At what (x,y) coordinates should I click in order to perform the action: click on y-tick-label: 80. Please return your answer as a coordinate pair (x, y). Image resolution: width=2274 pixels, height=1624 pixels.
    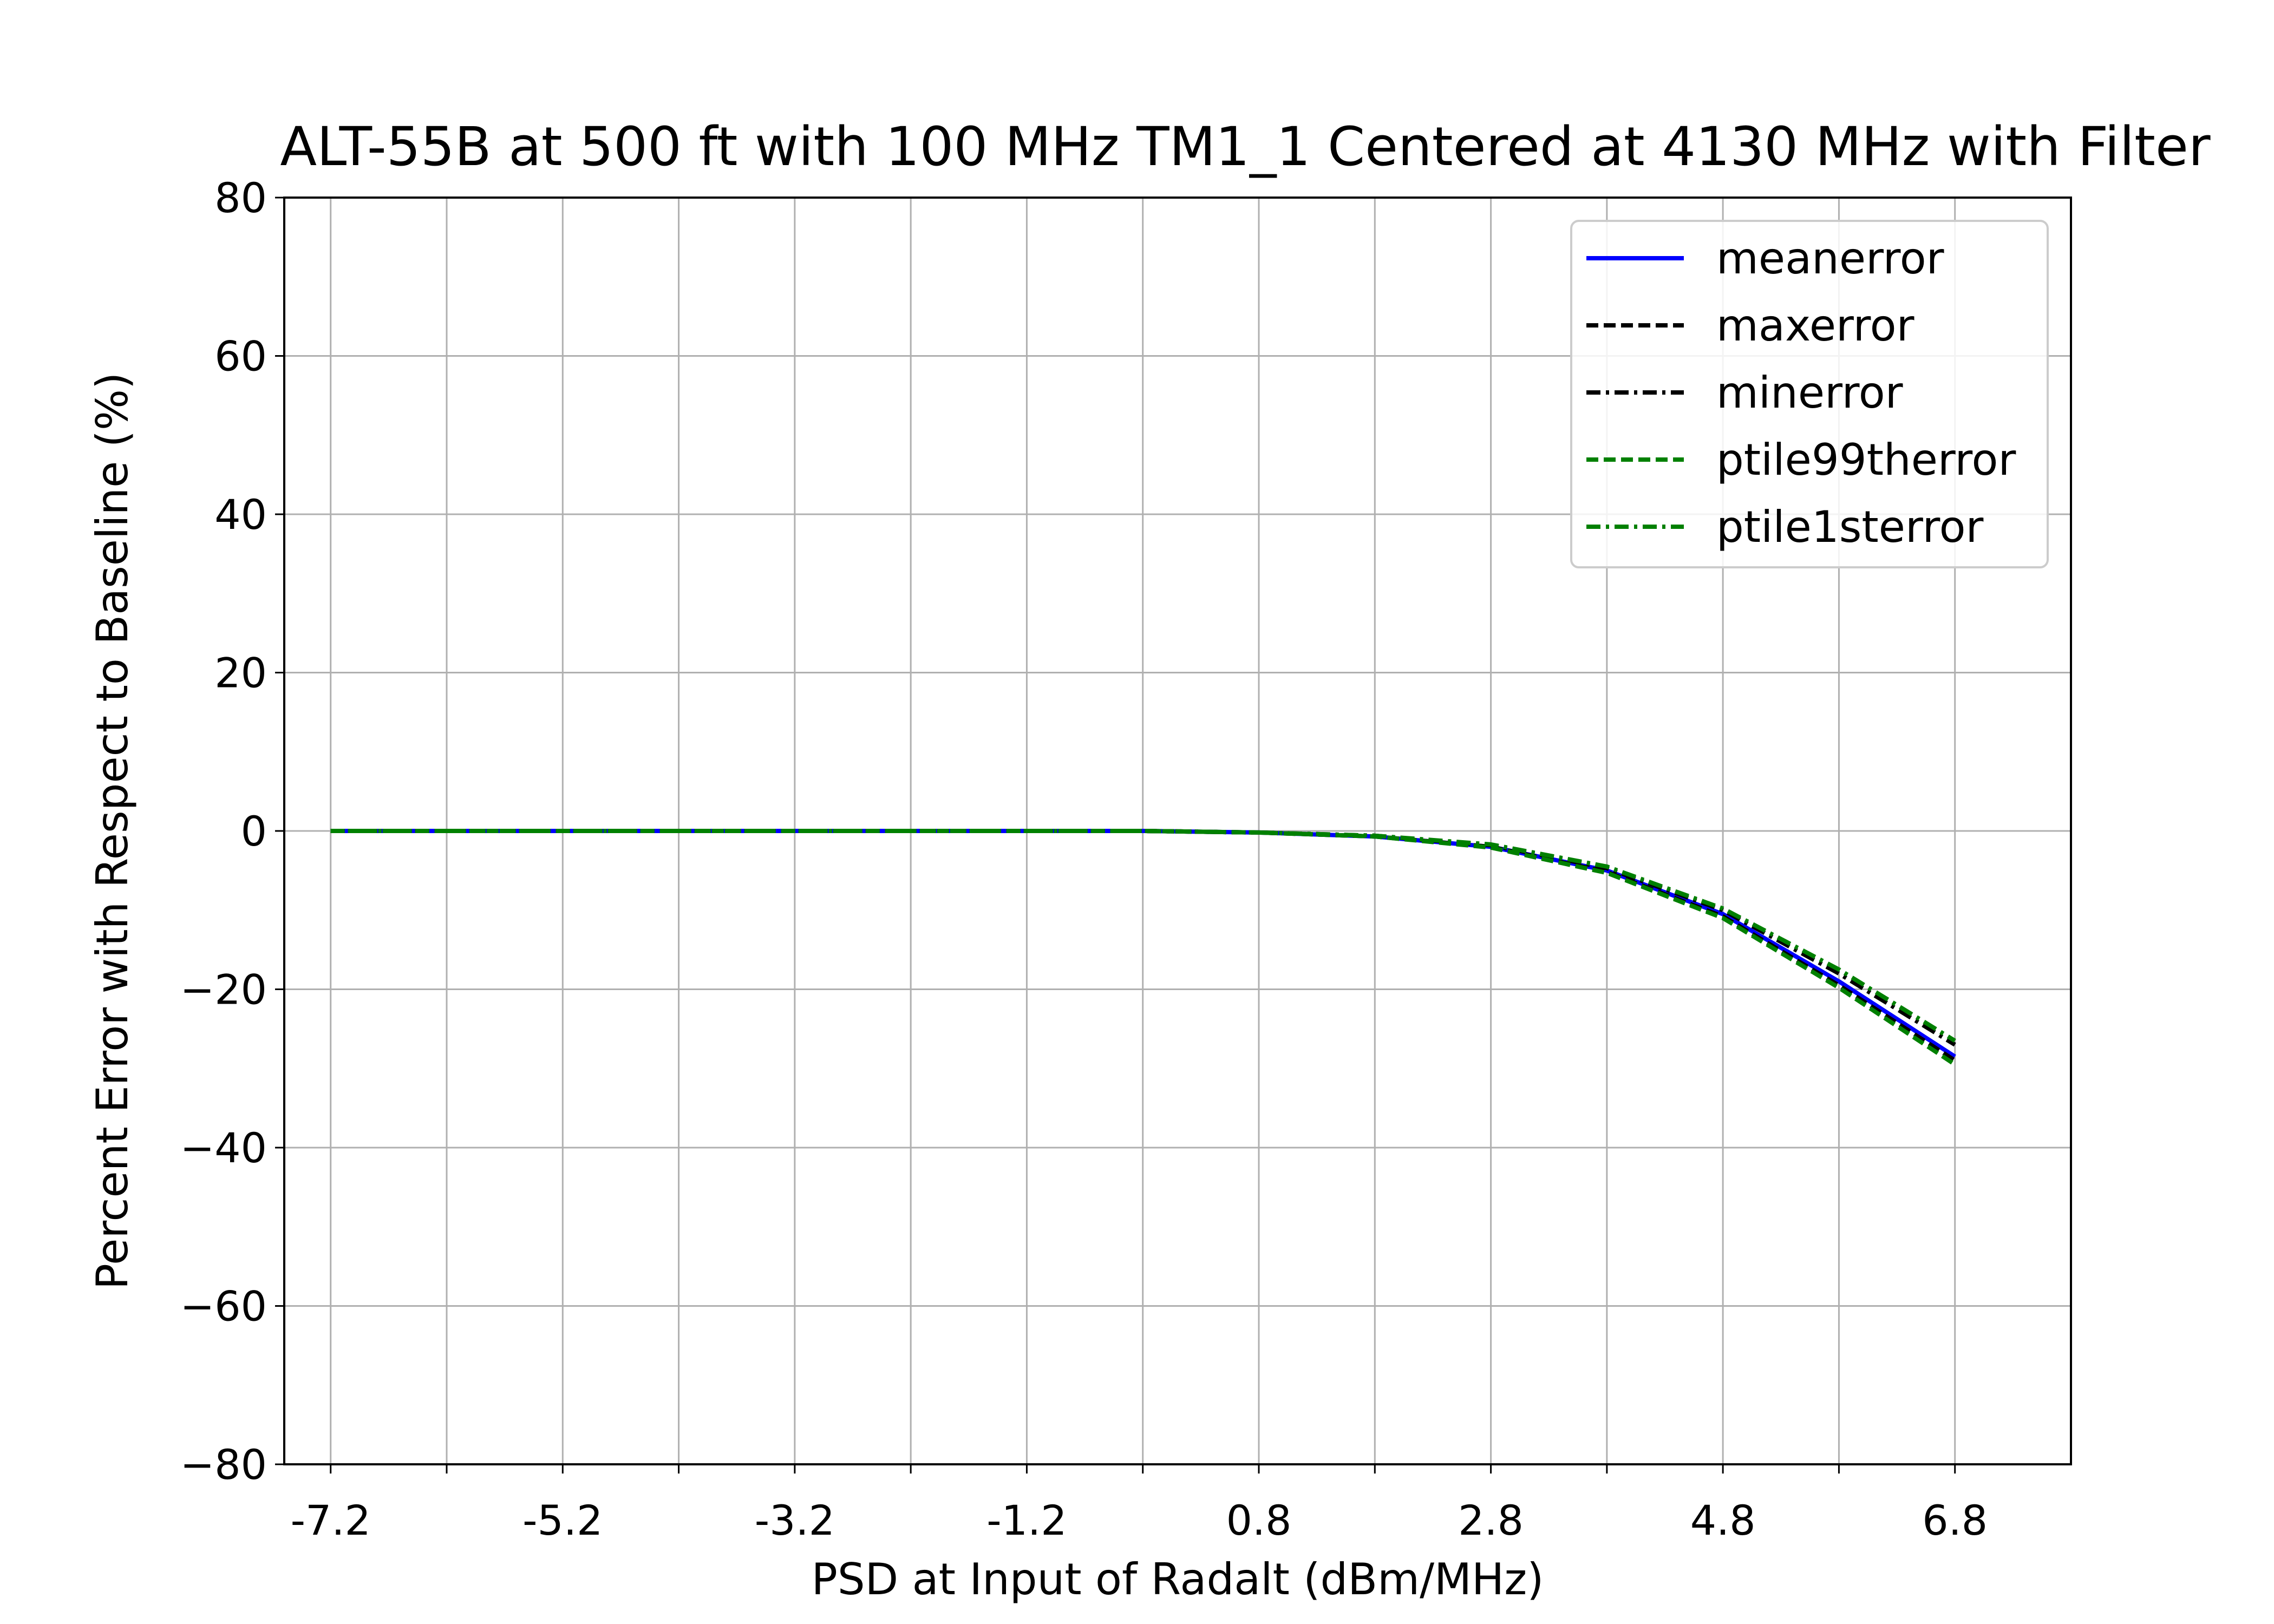
    Looking at the image, I should click on (241, 198).